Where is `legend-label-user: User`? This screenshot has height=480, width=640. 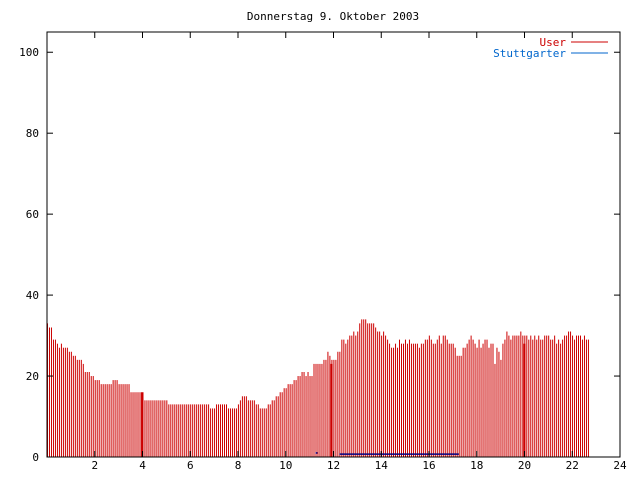 legend-label-user: User is located at coordinates (553, 42).